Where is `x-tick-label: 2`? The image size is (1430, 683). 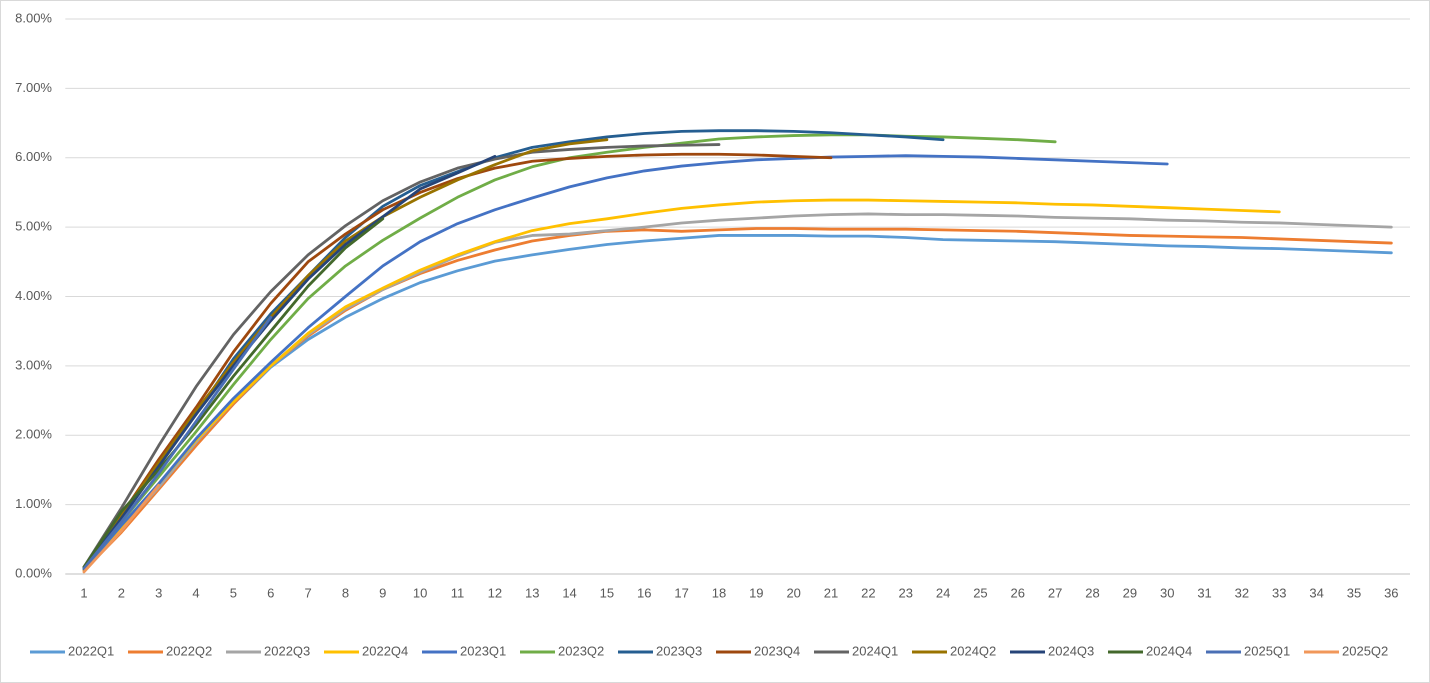
x-tick-label: 2 is located at coordinates (121, 592).